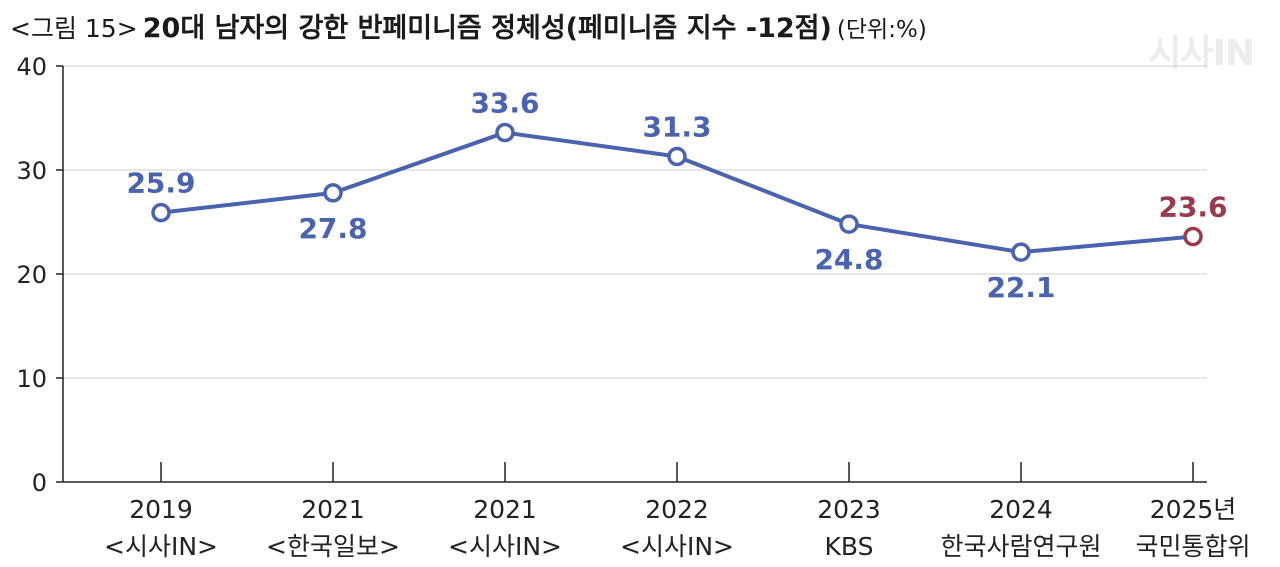 The width and height of the screenshot is (1280, 567). Describe the element at coordinates (1201, 53) in the screenshot. I see `watermark-logo: 시사IN` at that location.